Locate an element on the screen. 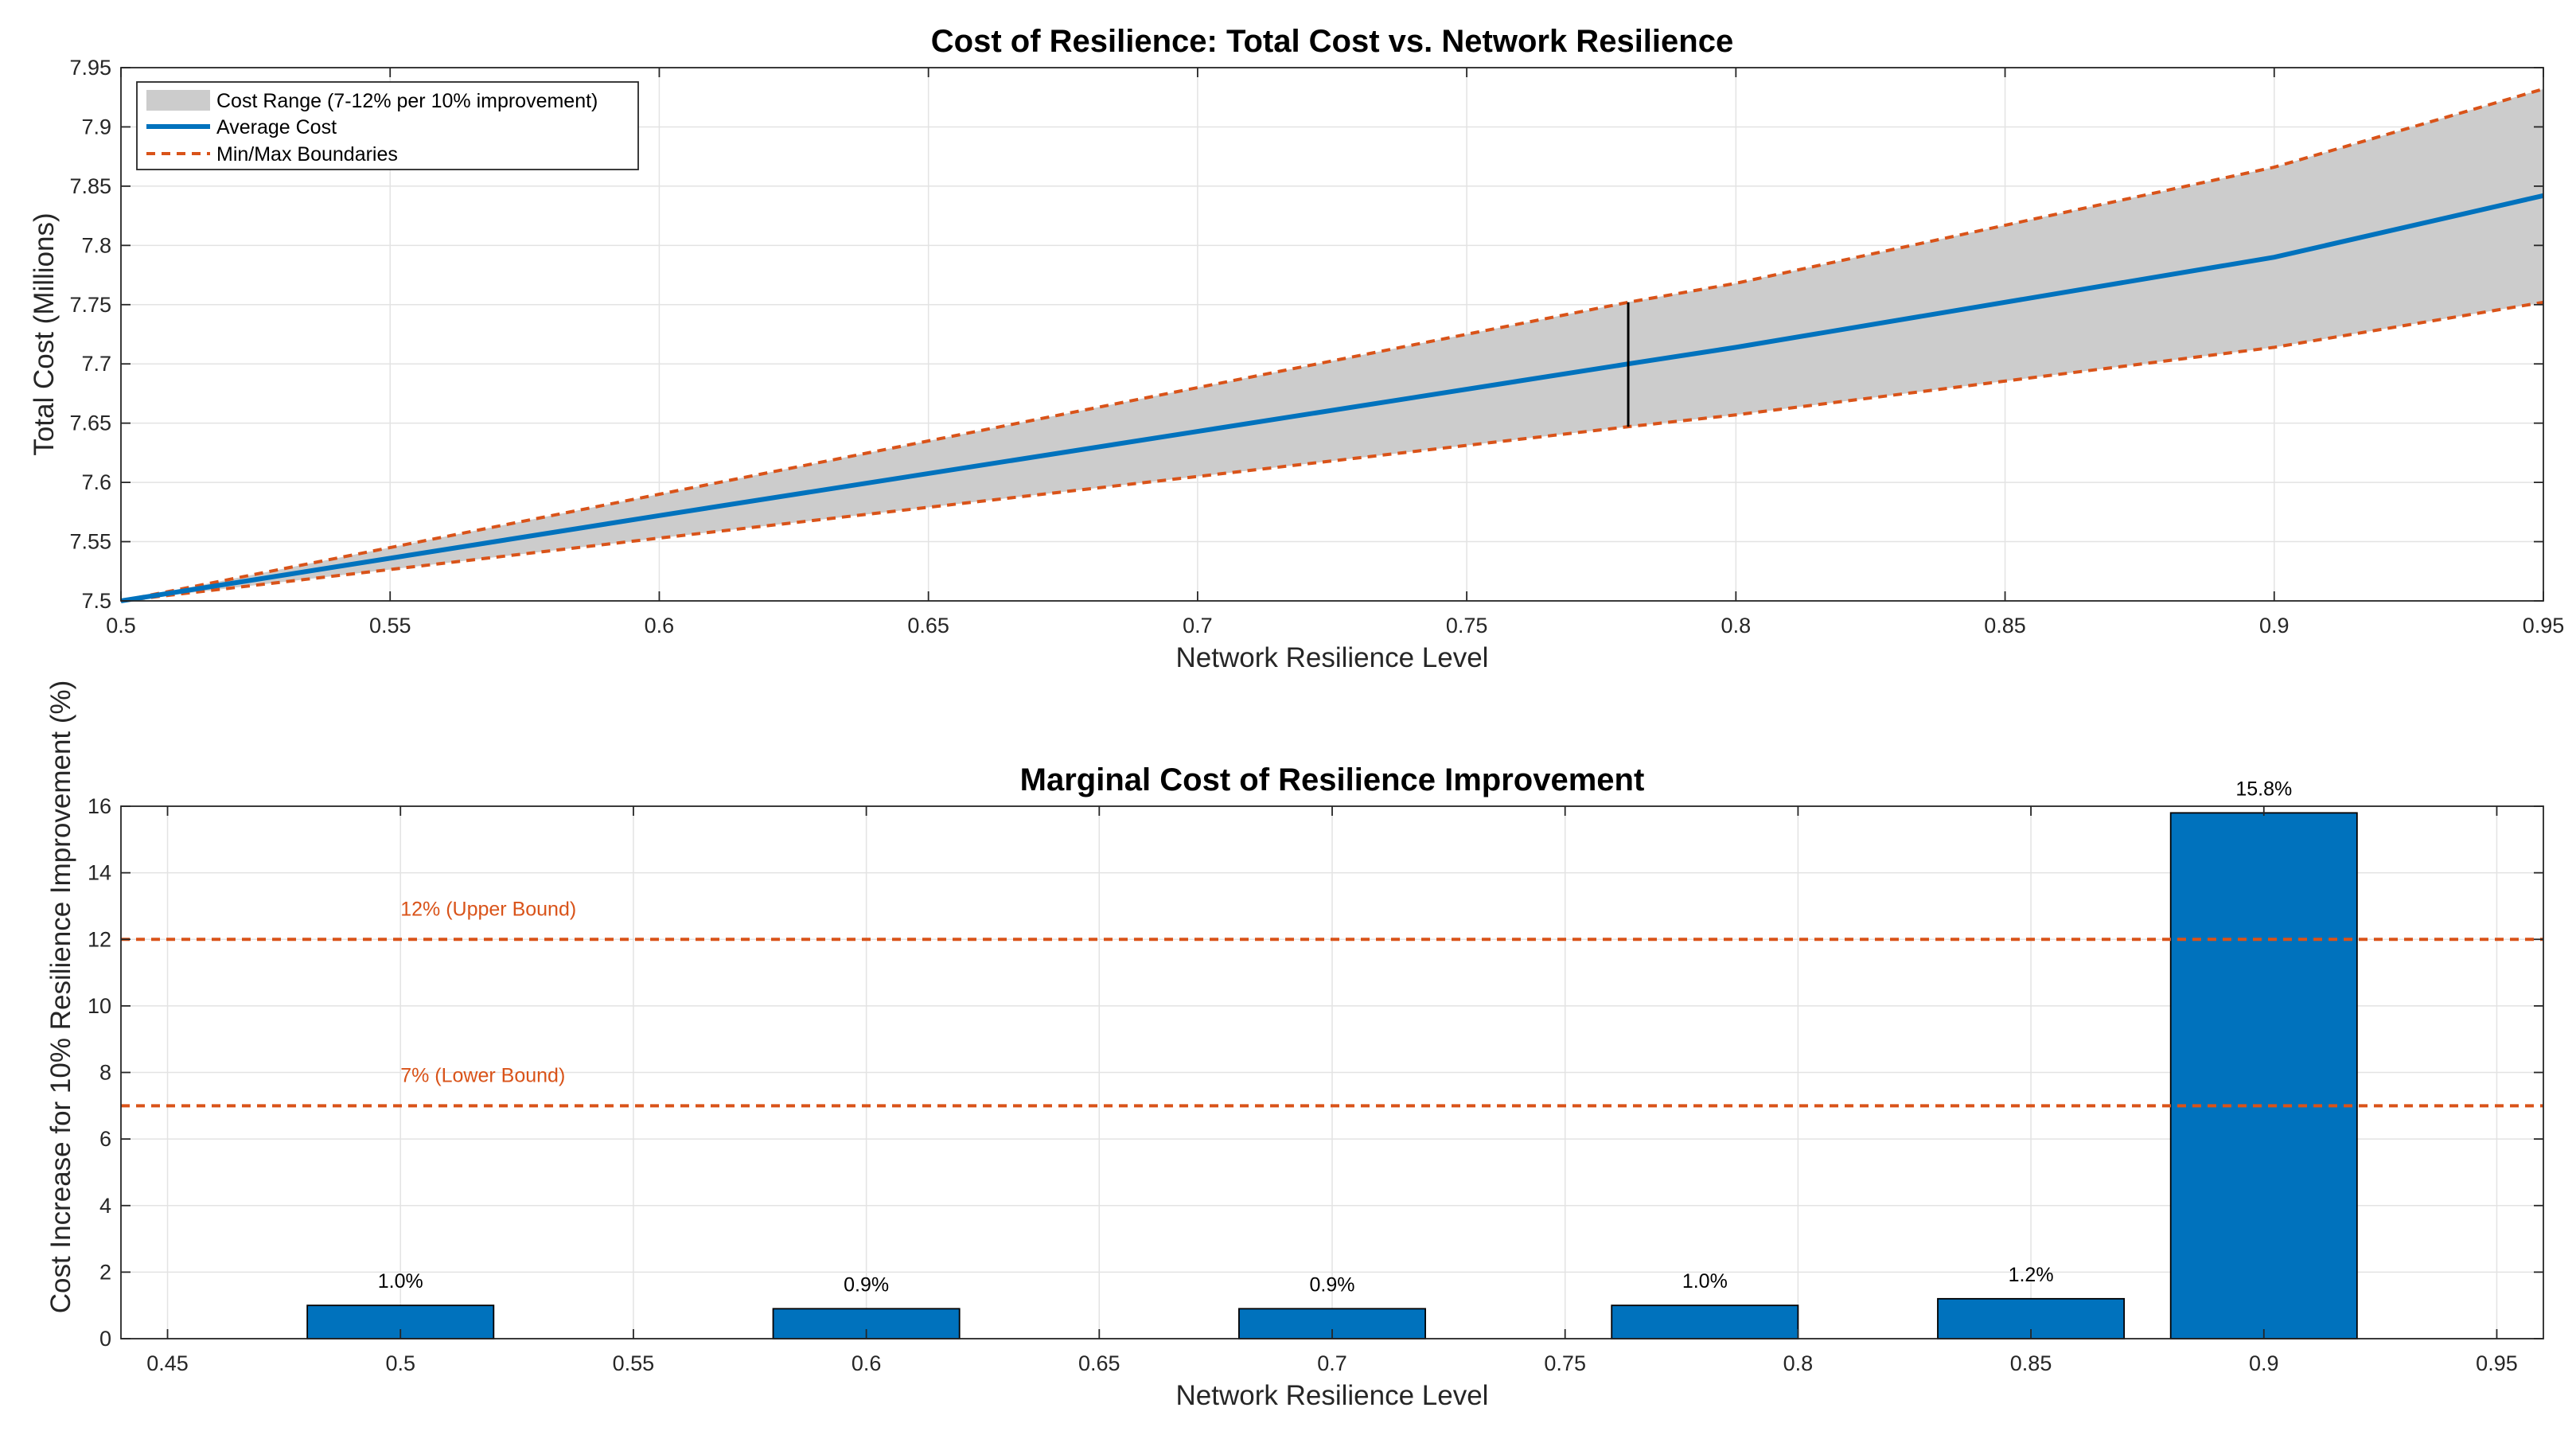 This screenshot has width=2576, height=1431. bottom-x-tick-label: 0.8 is located at coordinates (1798, 1363).